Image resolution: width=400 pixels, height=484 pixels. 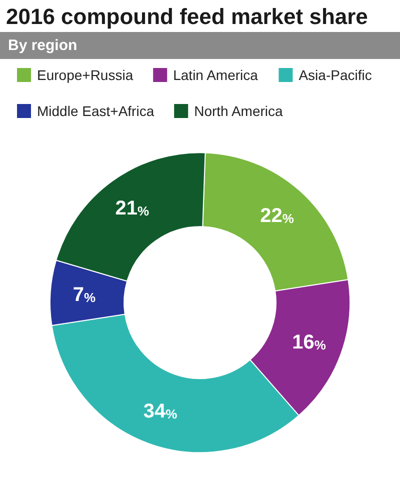 What do you see at coordinates (160, 411) in the screenshot?
I see `data-label: 34%` at bounding box center [160, 411].